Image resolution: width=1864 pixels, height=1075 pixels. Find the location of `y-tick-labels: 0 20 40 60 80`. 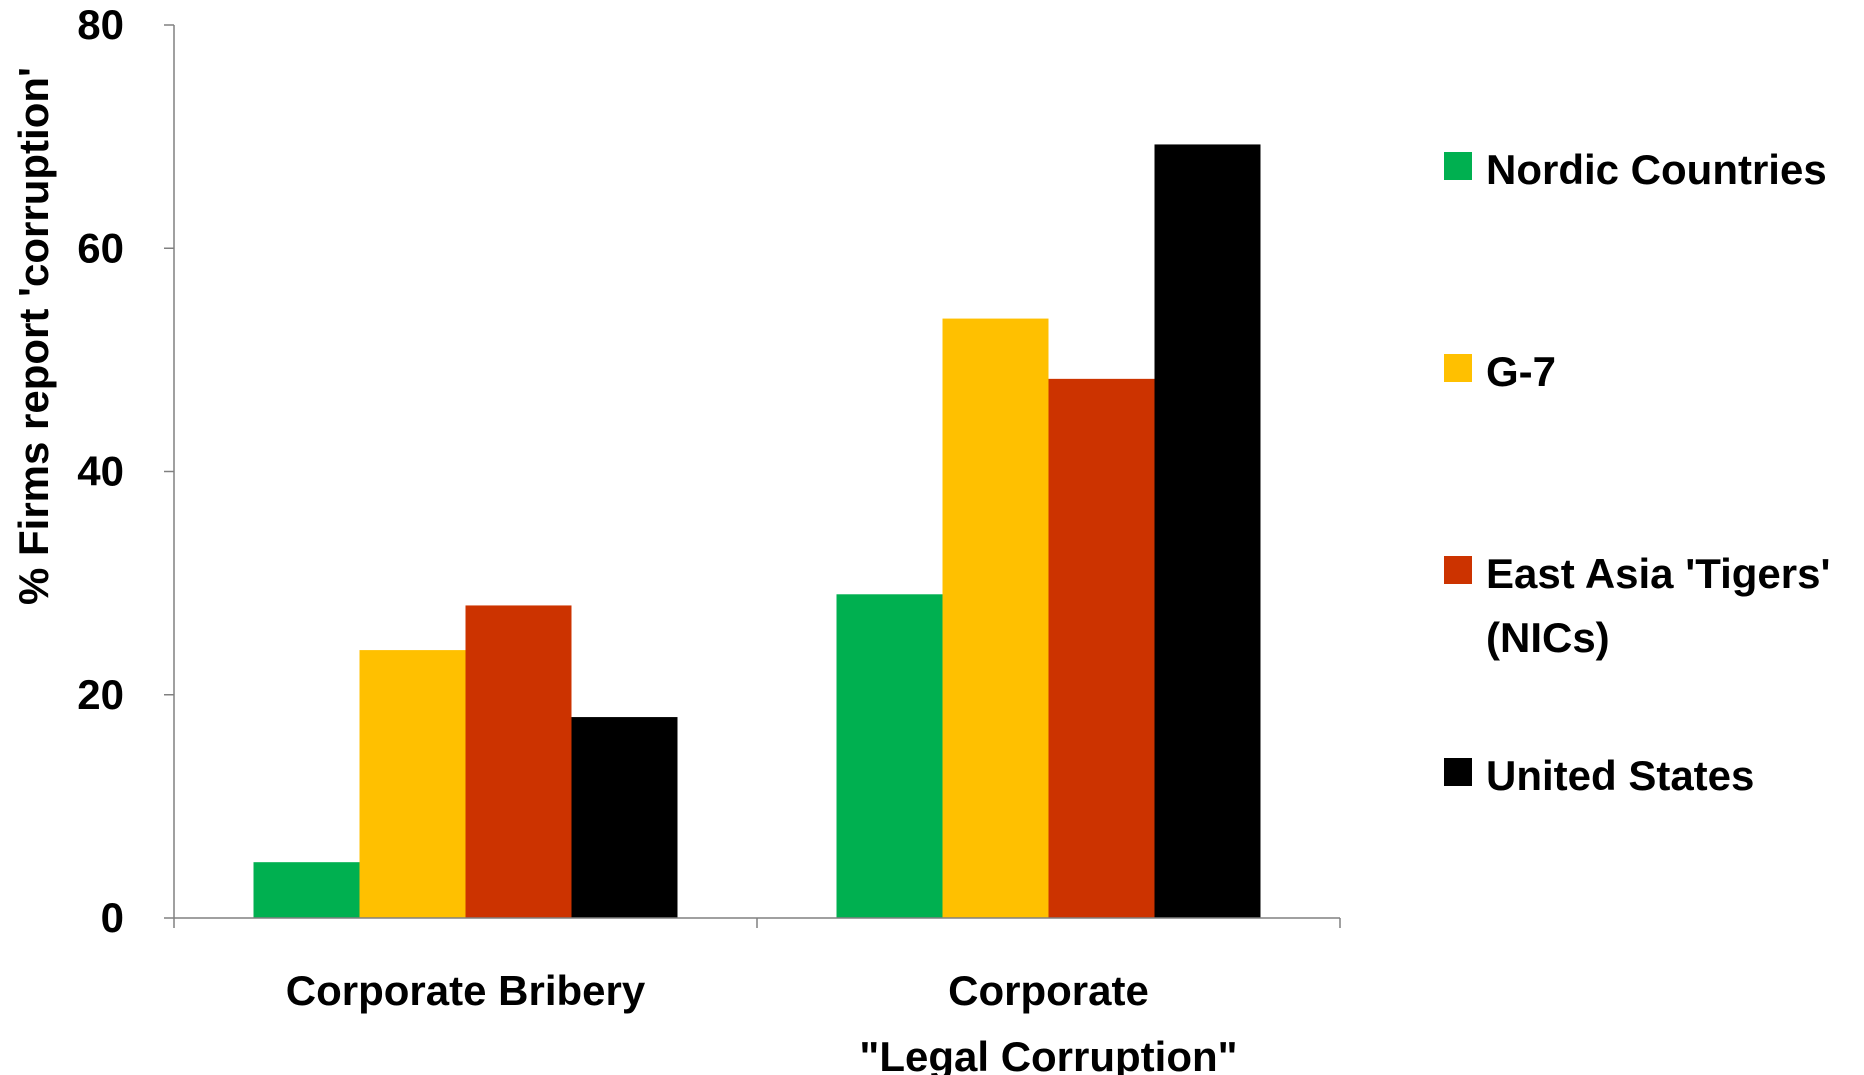

y-tick-labels: 0 20 40 60 80 is located at coordinates (100, 471).